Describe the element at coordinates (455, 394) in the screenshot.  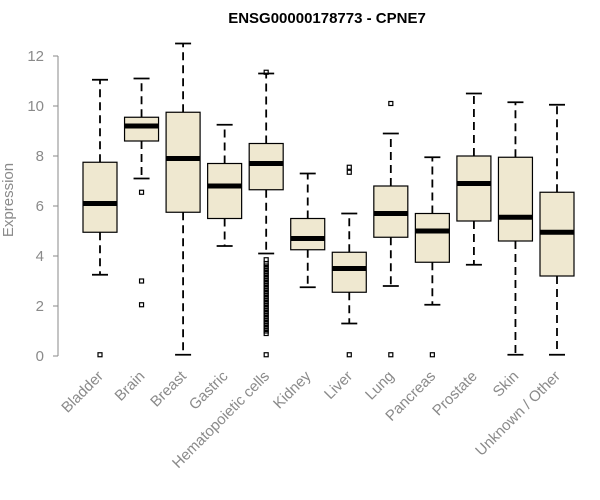
I see `x-tick-label: Prostate` at that location.